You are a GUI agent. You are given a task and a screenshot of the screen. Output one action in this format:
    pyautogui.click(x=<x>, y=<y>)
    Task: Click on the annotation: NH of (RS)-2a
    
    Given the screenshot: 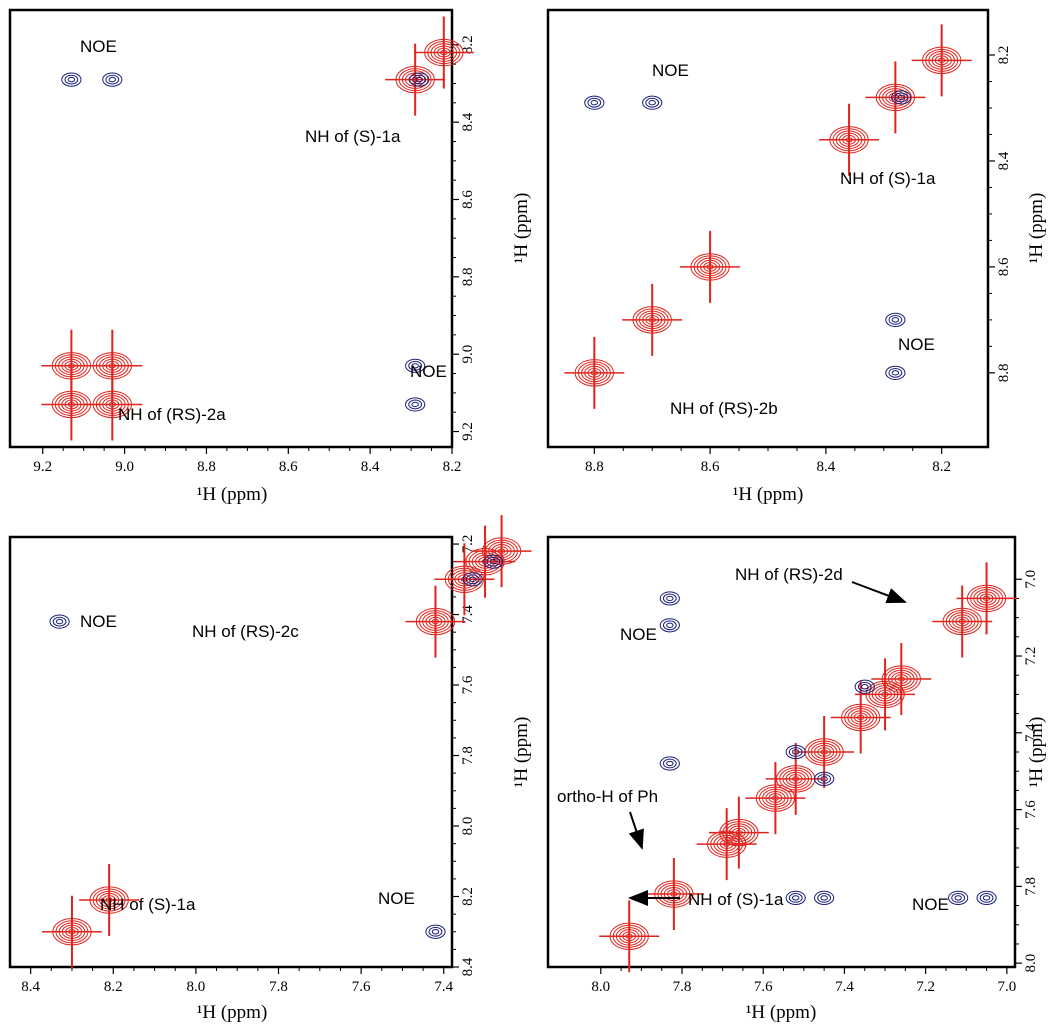 What is the action you would take?
    pyautogui.click(x=172, y=414)
    